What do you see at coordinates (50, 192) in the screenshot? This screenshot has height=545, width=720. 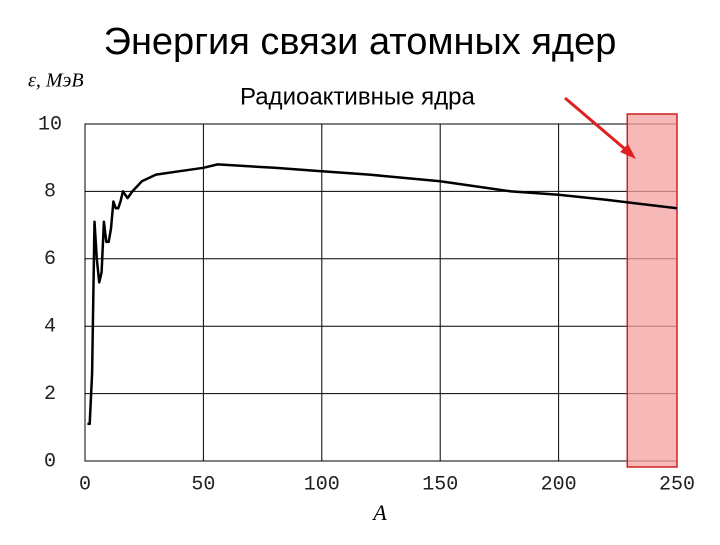 I see `y-tick-label: 8` at bounding box center [50, 192].